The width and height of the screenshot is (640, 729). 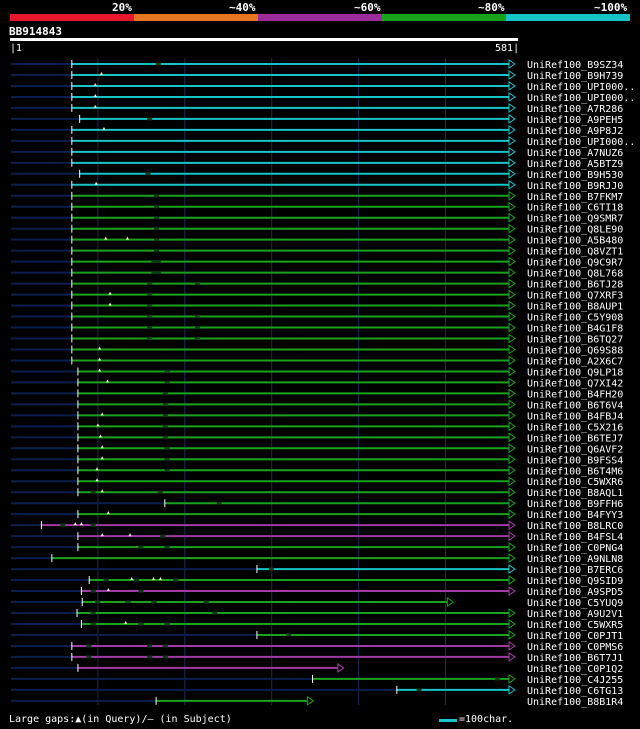 What do you see at coordinates (317, 427) in the screenshot?
I see `hit-row: UniRef100_C5X216` at bounding box center [317, 427].